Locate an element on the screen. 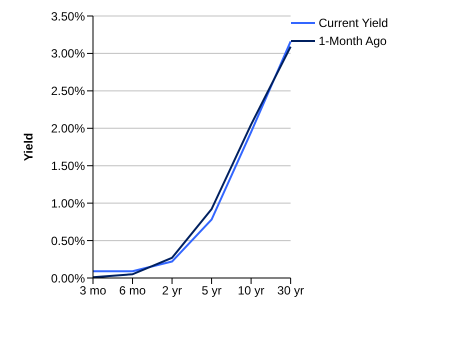  y-tick-label: 3.50% is located at coordinates (68, 16).